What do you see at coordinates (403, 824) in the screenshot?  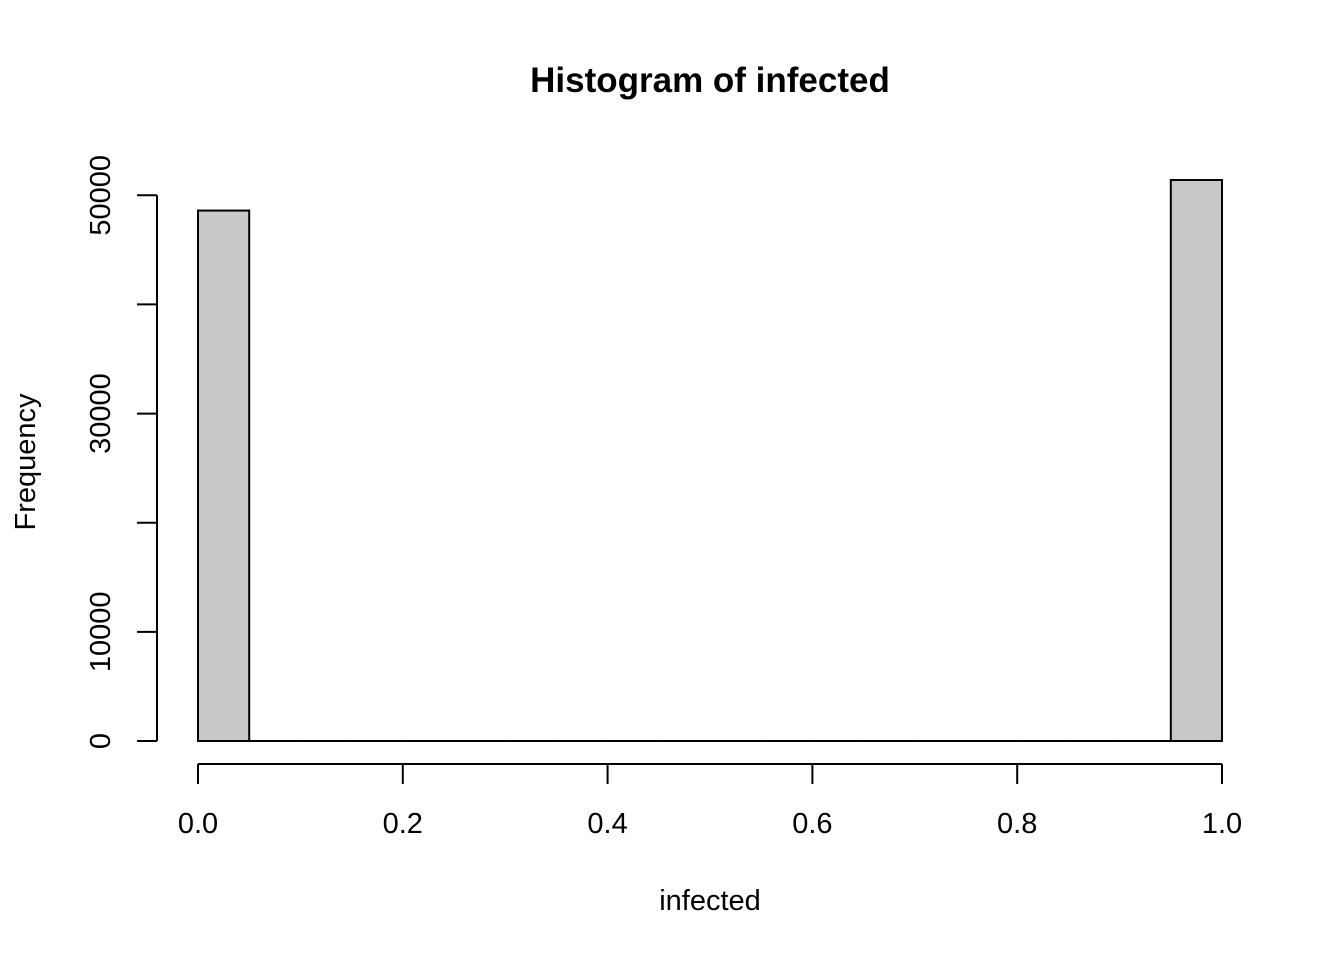 I see `x-tick-label: 0.2` at bounding box center [403, 824].